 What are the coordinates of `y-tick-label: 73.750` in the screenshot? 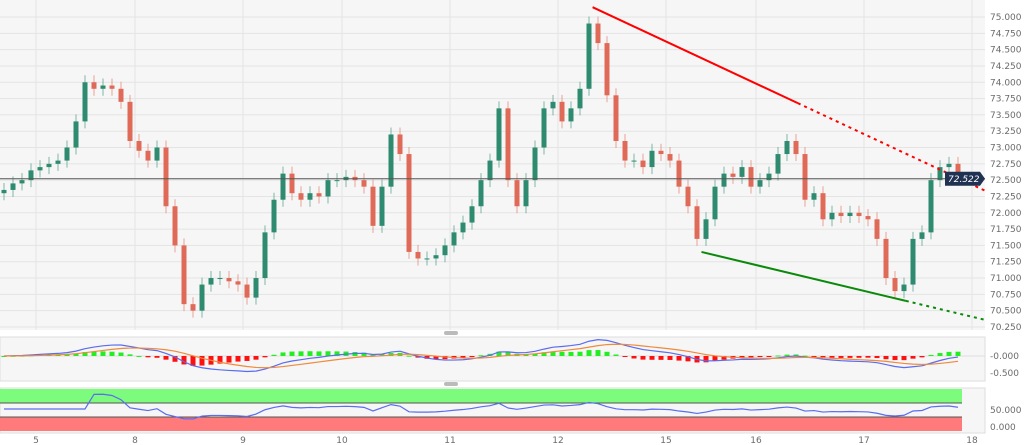 It's located at (1006, 100).